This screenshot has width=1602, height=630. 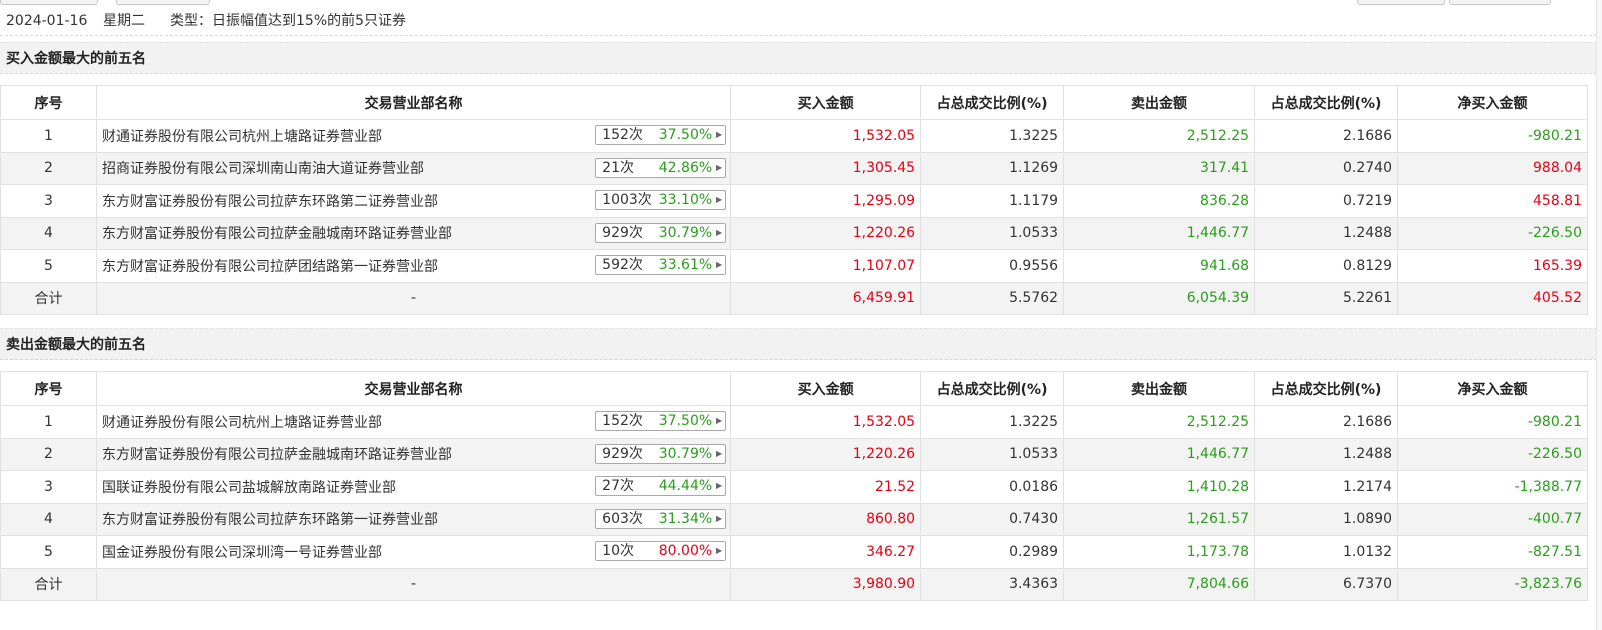 I want to click on broker-stats-button: 21次 42.86% ▶, so click(x=661, y=167).